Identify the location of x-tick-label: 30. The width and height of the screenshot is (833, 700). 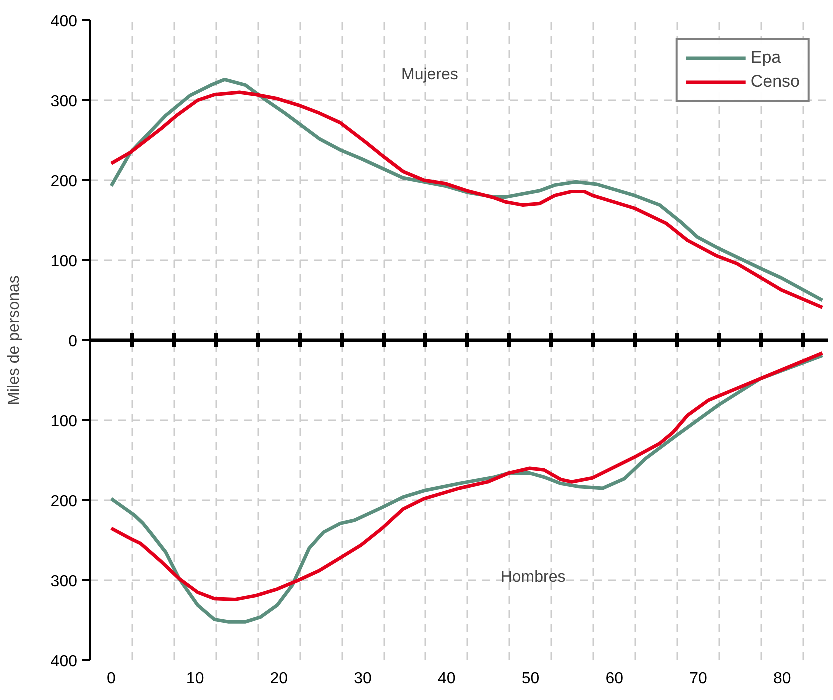
(363, 679).